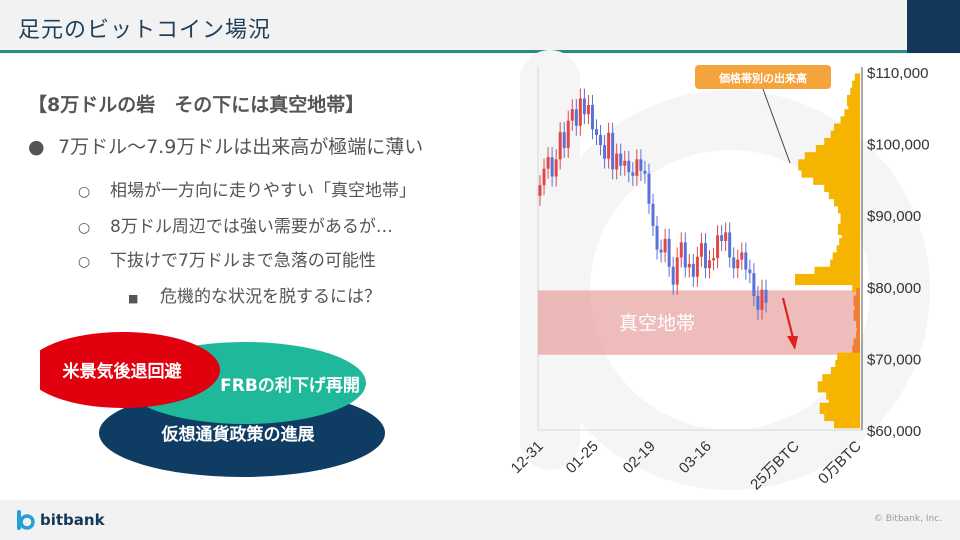  I want to click on y-tick-label: $110,000, so click(897, 73).